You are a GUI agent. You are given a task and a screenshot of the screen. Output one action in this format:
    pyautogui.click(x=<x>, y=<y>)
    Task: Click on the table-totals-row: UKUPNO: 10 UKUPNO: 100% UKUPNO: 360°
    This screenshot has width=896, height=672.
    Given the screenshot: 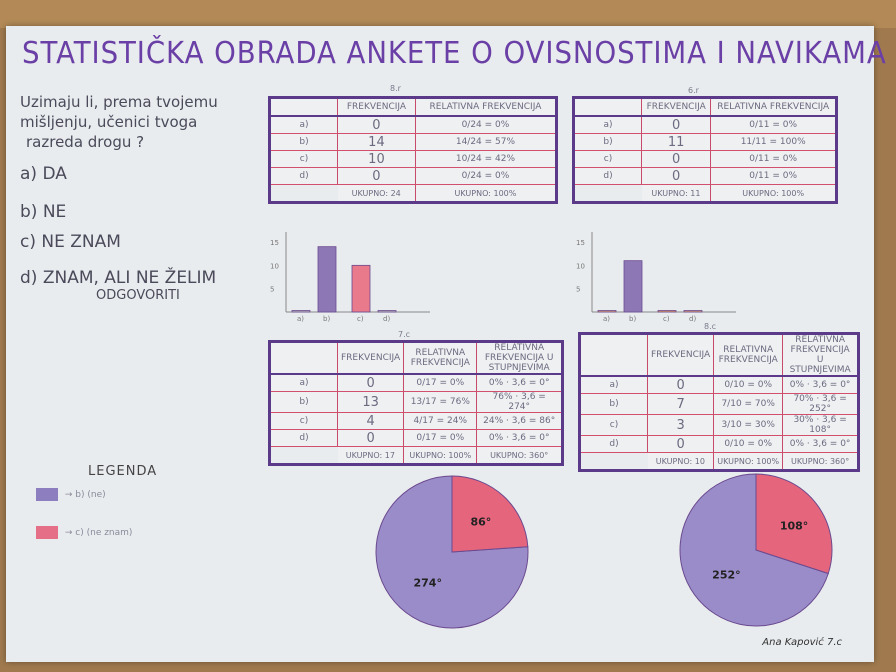 What is the action you would take?
    pyautogui.click(x=719, y=461)
    